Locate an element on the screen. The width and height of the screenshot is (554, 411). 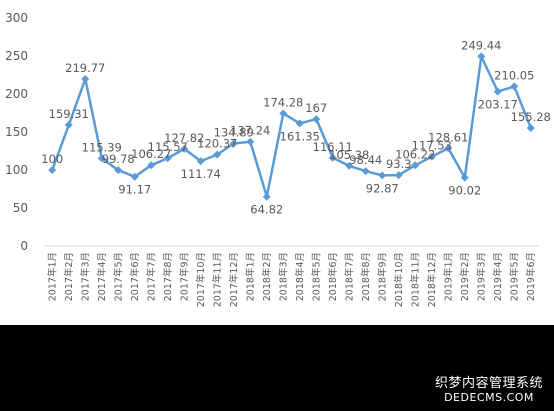
data-label: 137.24 is located at coordinates (250, 131).